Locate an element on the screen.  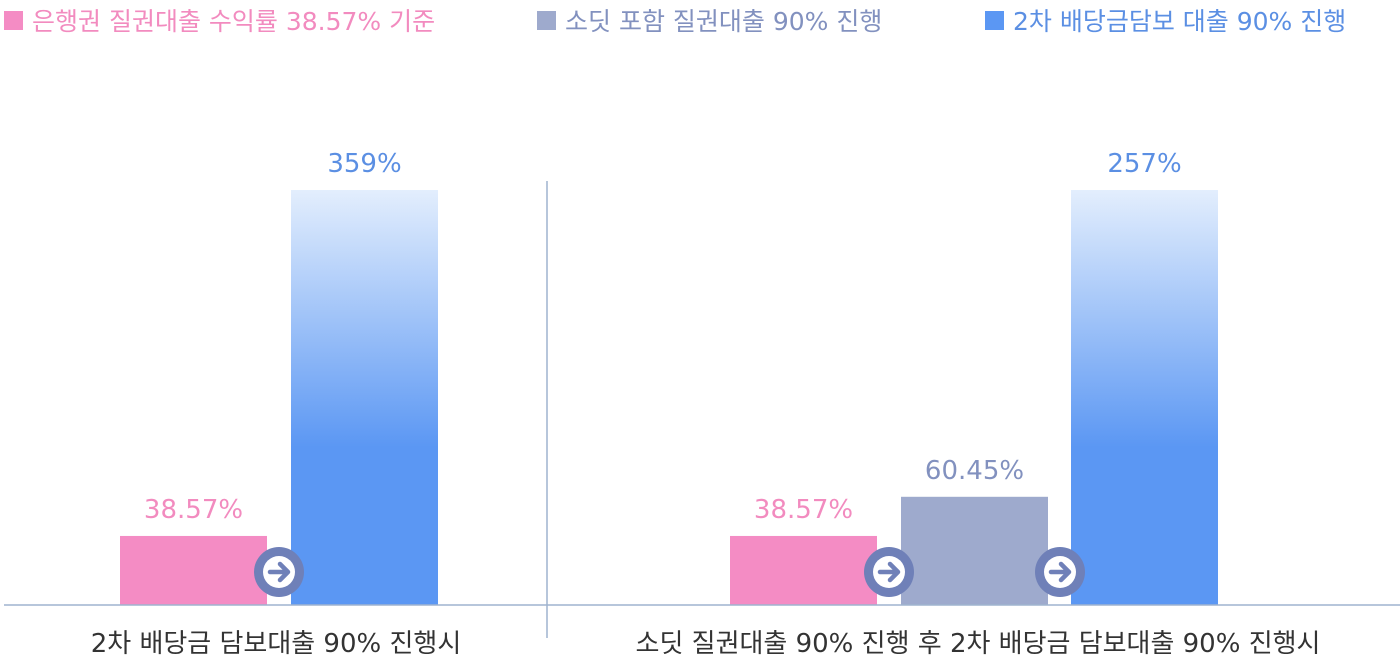
legend-item-sodit-loan: 소딧 포함 질권대출 90% 진행 is located at coordinates (709, 20).